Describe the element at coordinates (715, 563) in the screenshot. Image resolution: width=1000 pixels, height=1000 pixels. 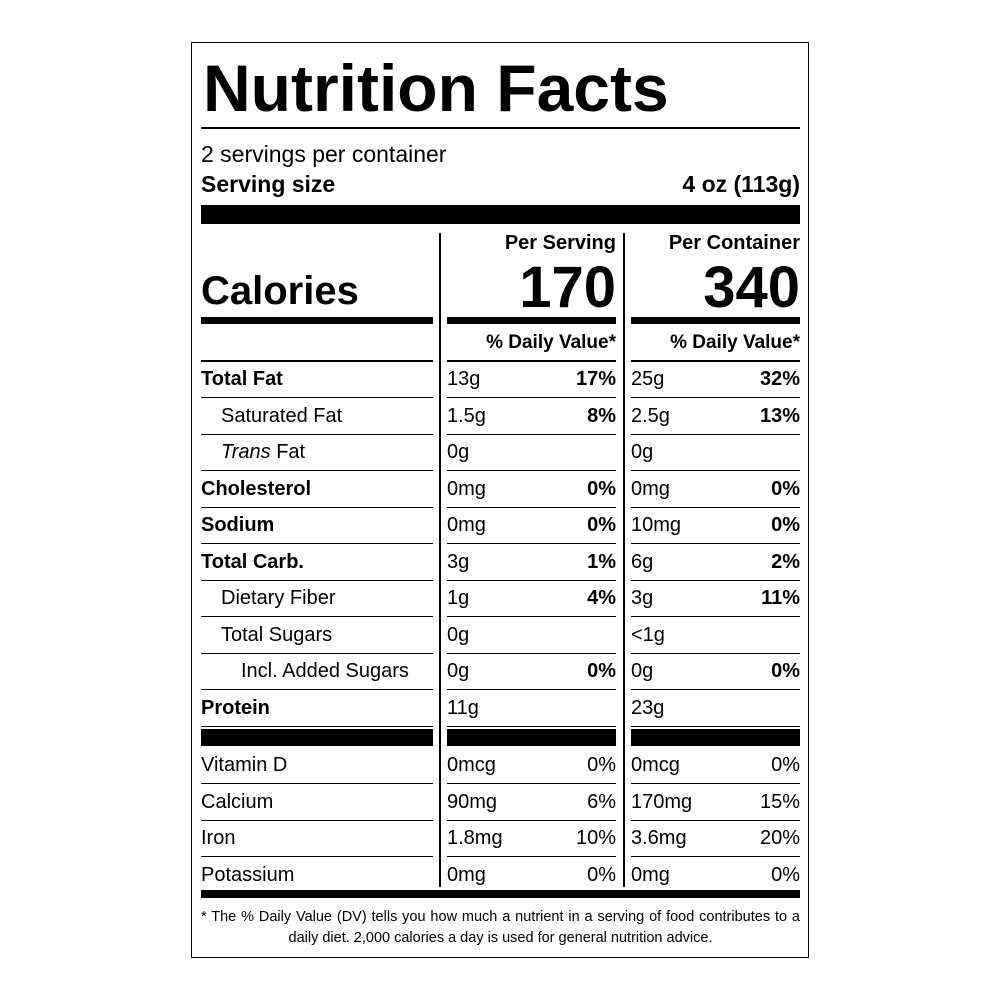
I see `nutrient-cell: 6g 2%` at that location.